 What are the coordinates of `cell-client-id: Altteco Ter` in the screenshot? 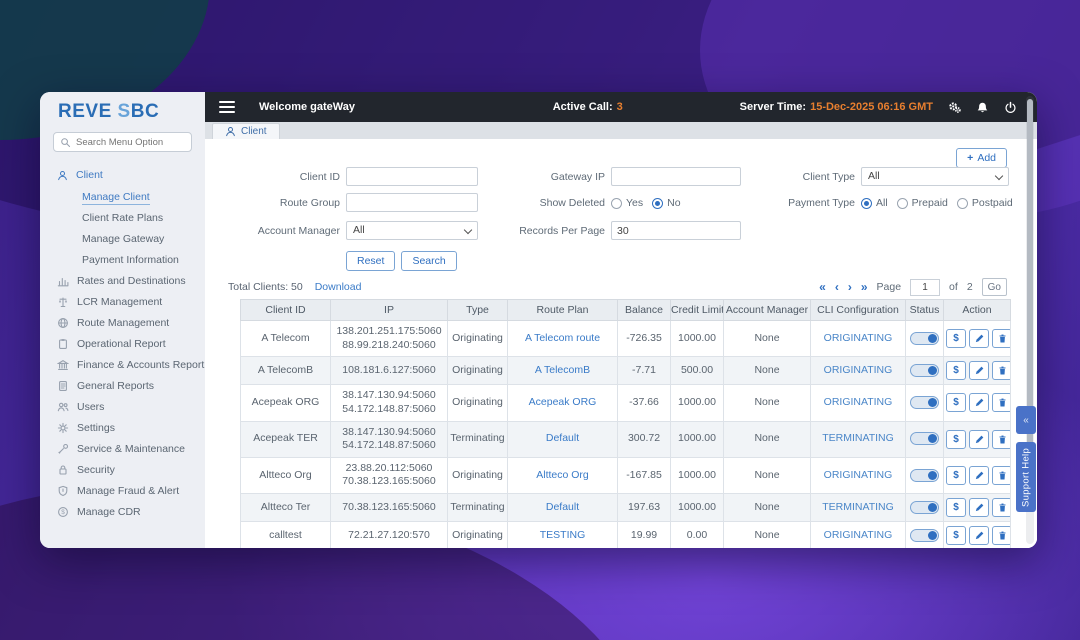 It's located at (285, 508).